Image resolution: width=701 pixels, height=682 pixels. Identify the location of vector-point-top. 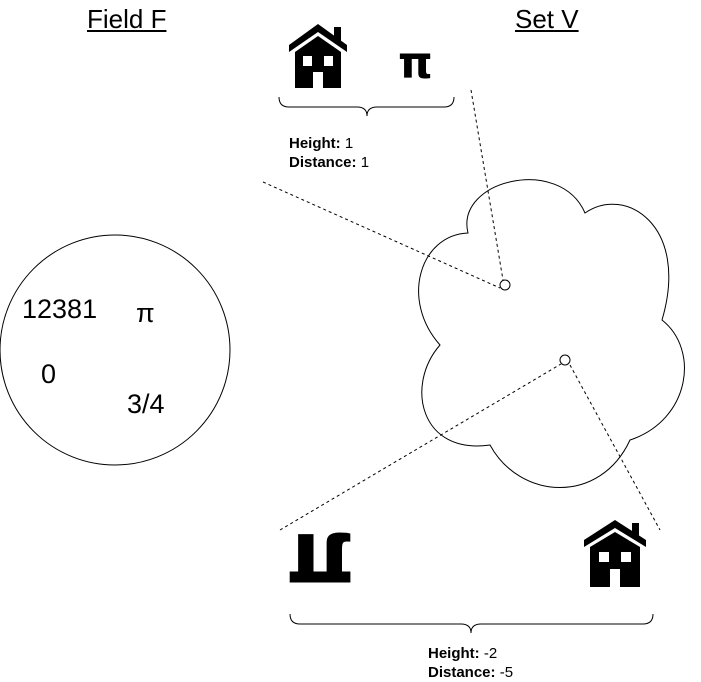
(505, 285).